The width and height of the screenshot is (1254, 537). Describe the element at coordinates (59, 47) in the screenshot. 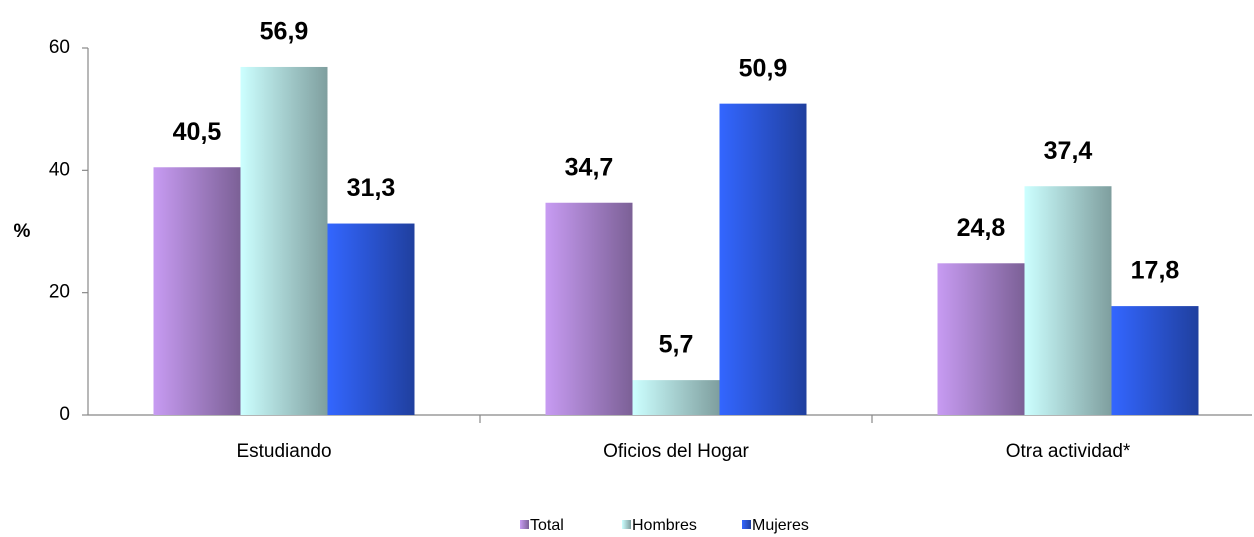

I see `y-tick-label: 60` at that location.